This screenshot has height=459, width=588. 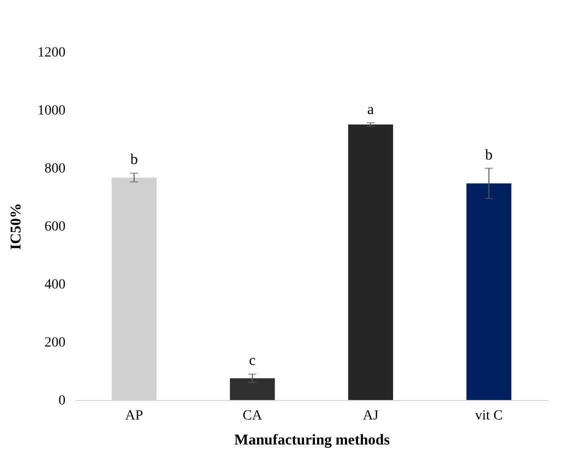 What do you see at coordinates (52, 53) in the screenshot?
I see `y-tick-label: 1200` at bounding box center [52, 53].